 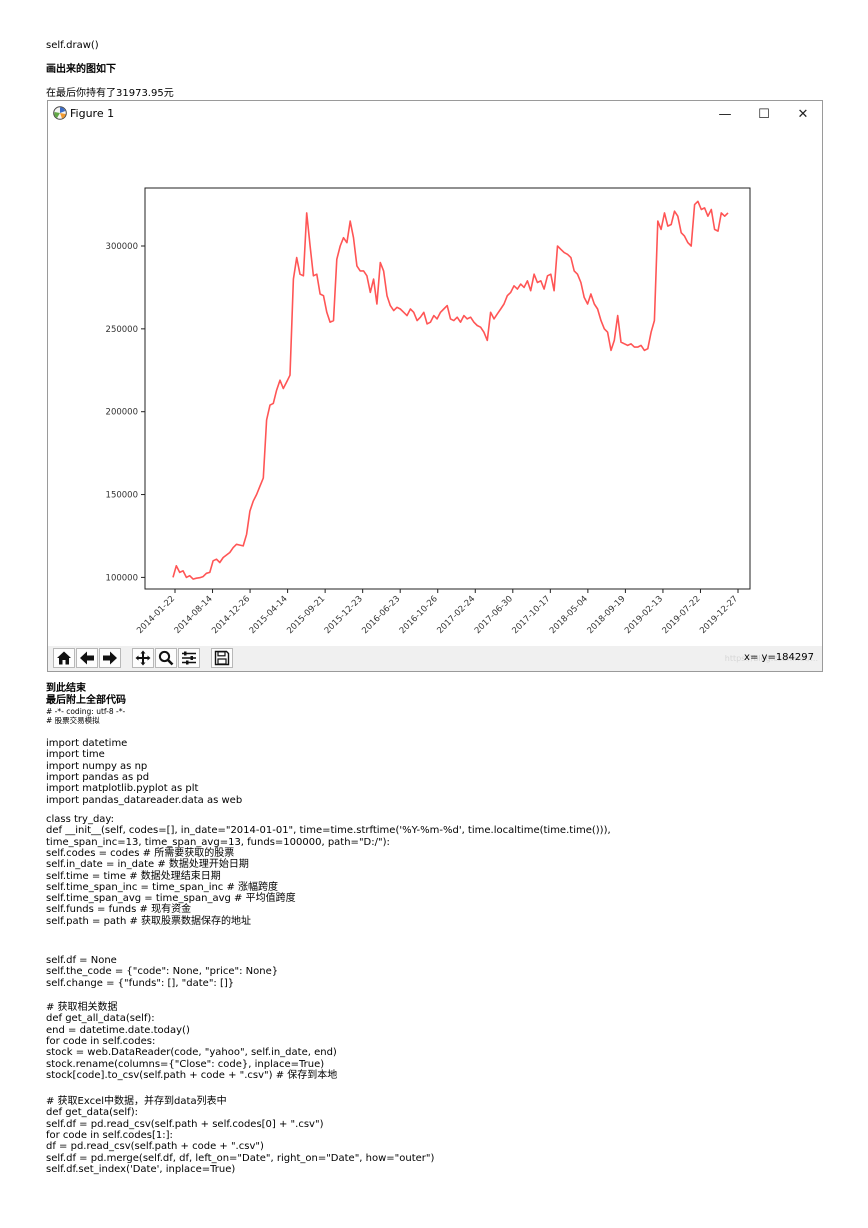 What do you see at coordinates (141, 1169) in the screenshot?
I see `code-line: self.df.set_index('Date', inplace=True)` at bounding box center [141, 1169].